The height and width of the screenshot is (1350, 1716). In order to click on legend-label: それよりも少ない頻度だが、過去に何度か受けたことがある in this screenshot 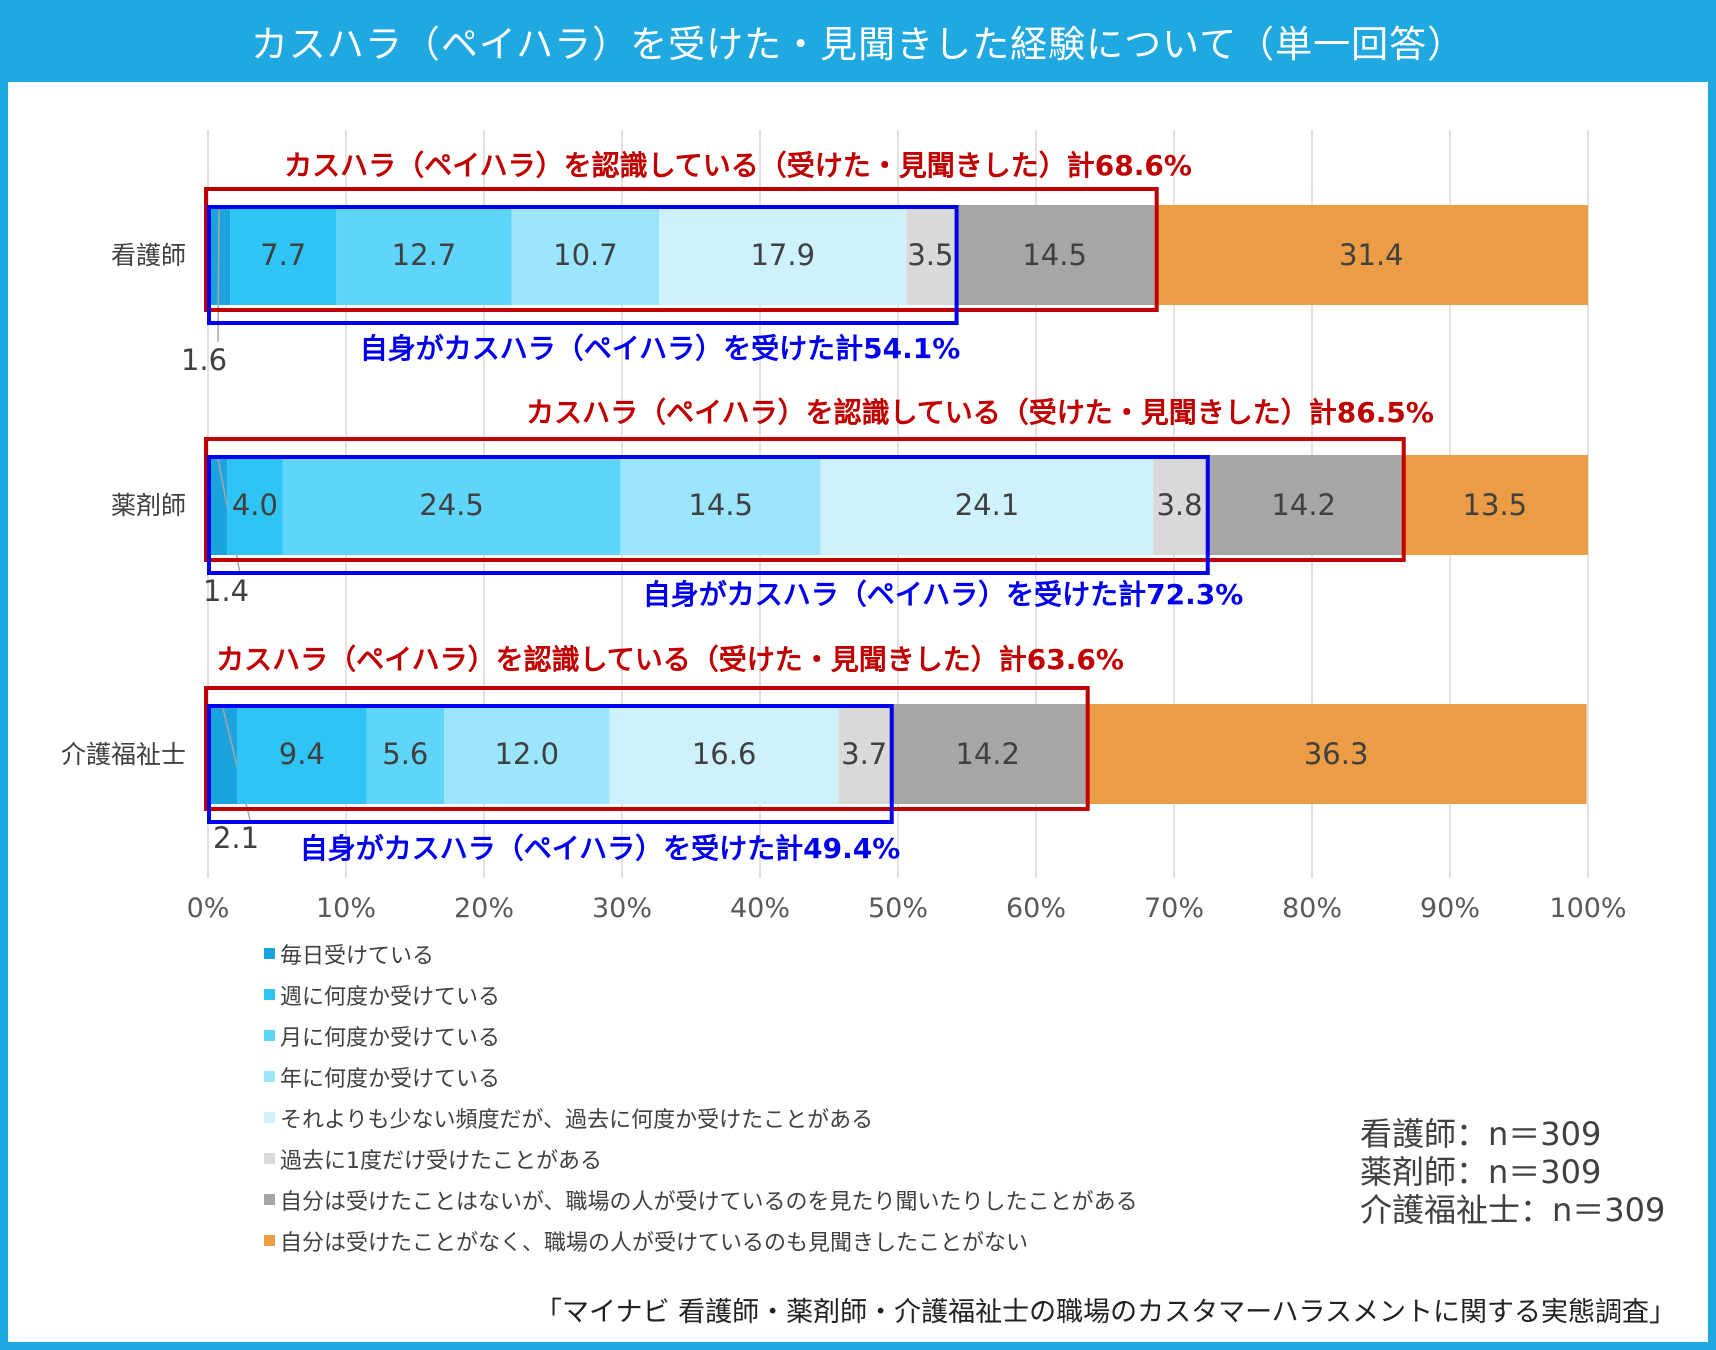, I will do `click(577, 1120)`.